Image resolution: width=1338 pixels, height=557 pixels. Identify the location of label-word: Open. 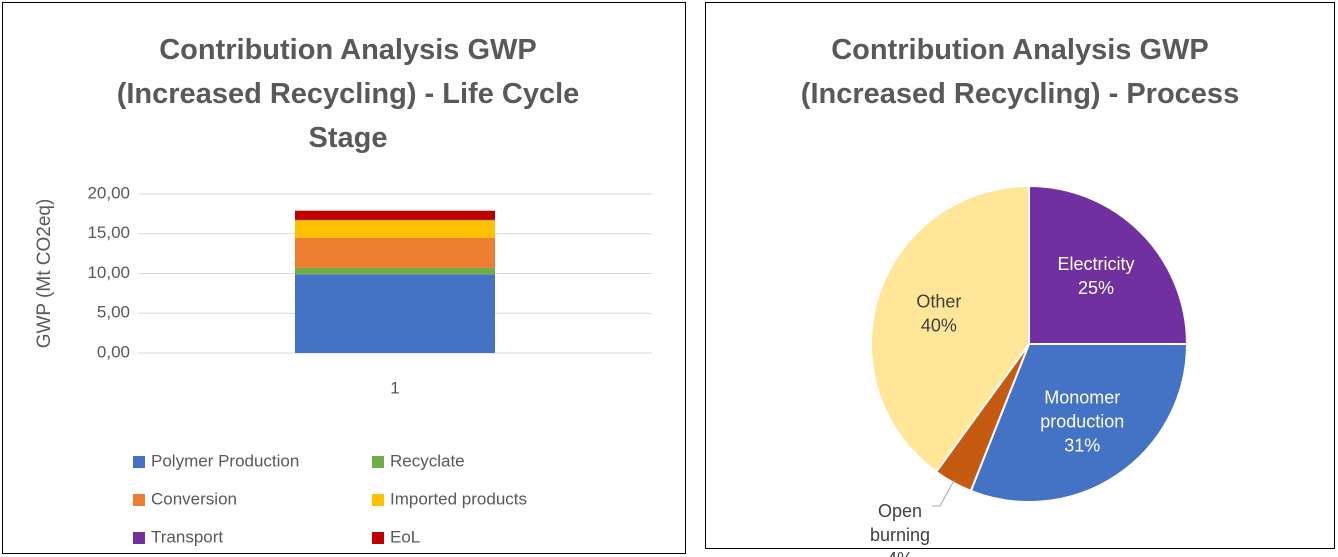
(900, 511).